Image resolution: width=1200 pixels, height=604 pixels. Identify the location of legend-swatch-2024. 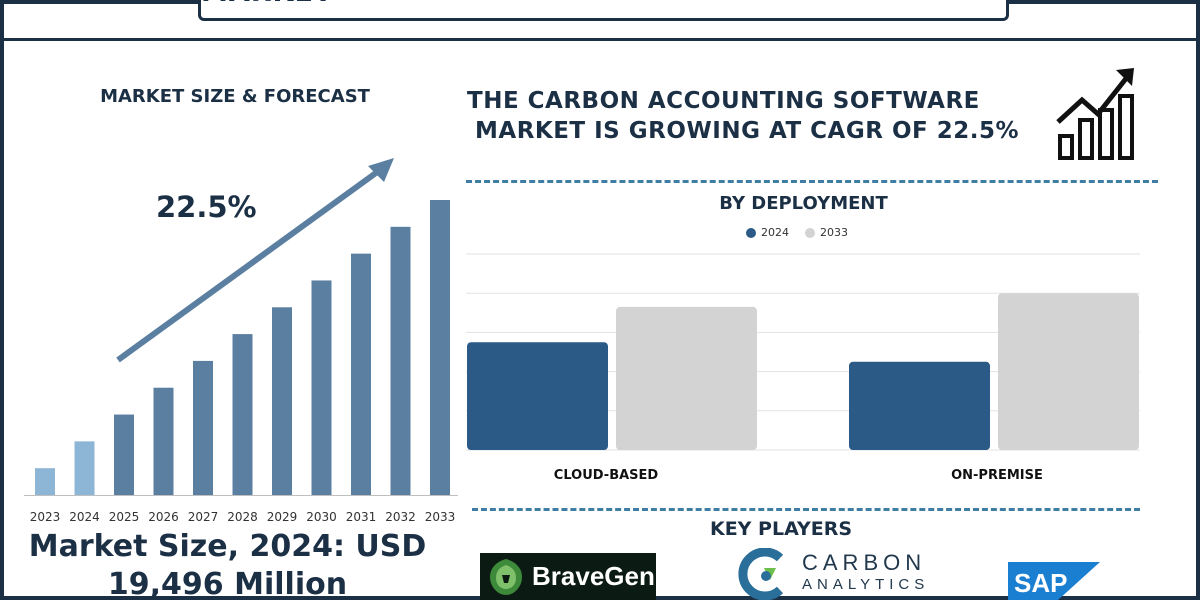
(751, 232).